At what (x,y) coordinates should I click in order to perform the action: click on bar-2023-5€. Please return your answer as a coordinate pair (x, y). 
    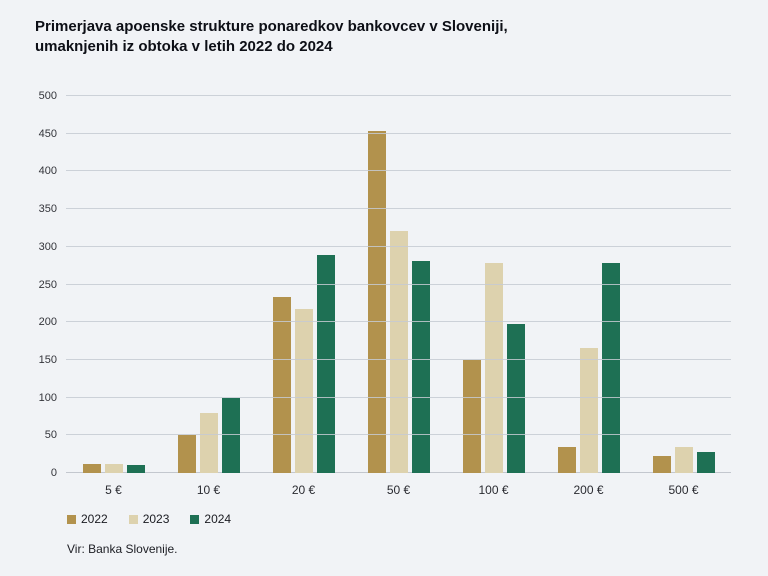
    Looking at the image, I should click on (113, 468).